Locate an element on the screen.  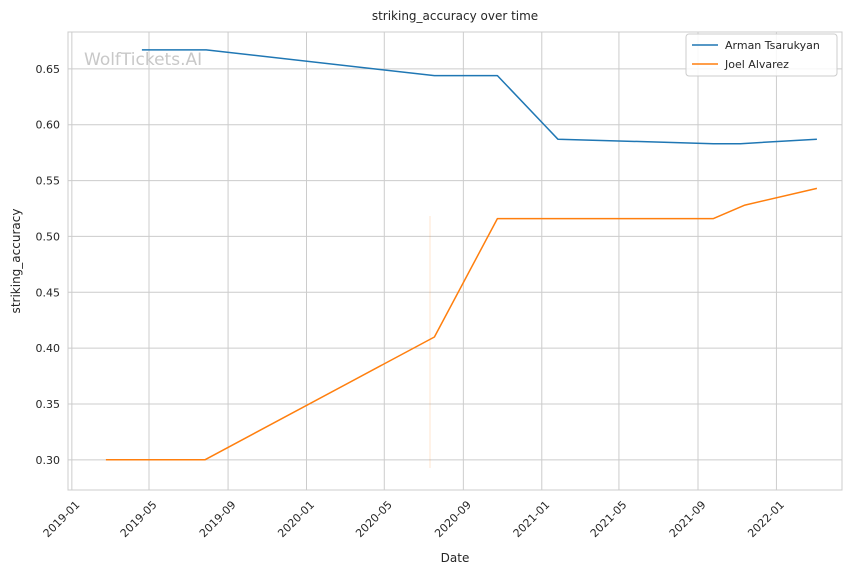
x-tick-label: 2021-05 is located at coordinates (609, 519).